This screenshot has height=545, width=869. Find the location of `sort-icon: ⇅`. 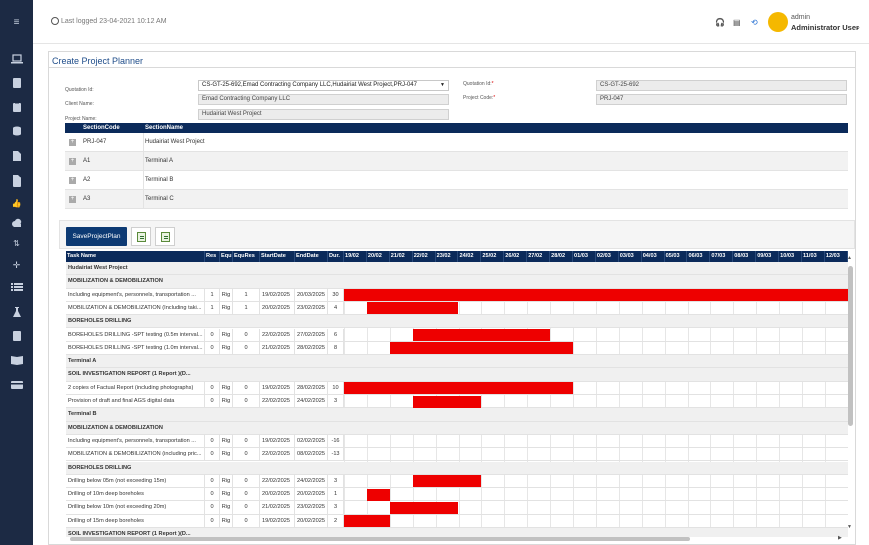

sort-icon: ⇅ is located at coordinates (16, 243).